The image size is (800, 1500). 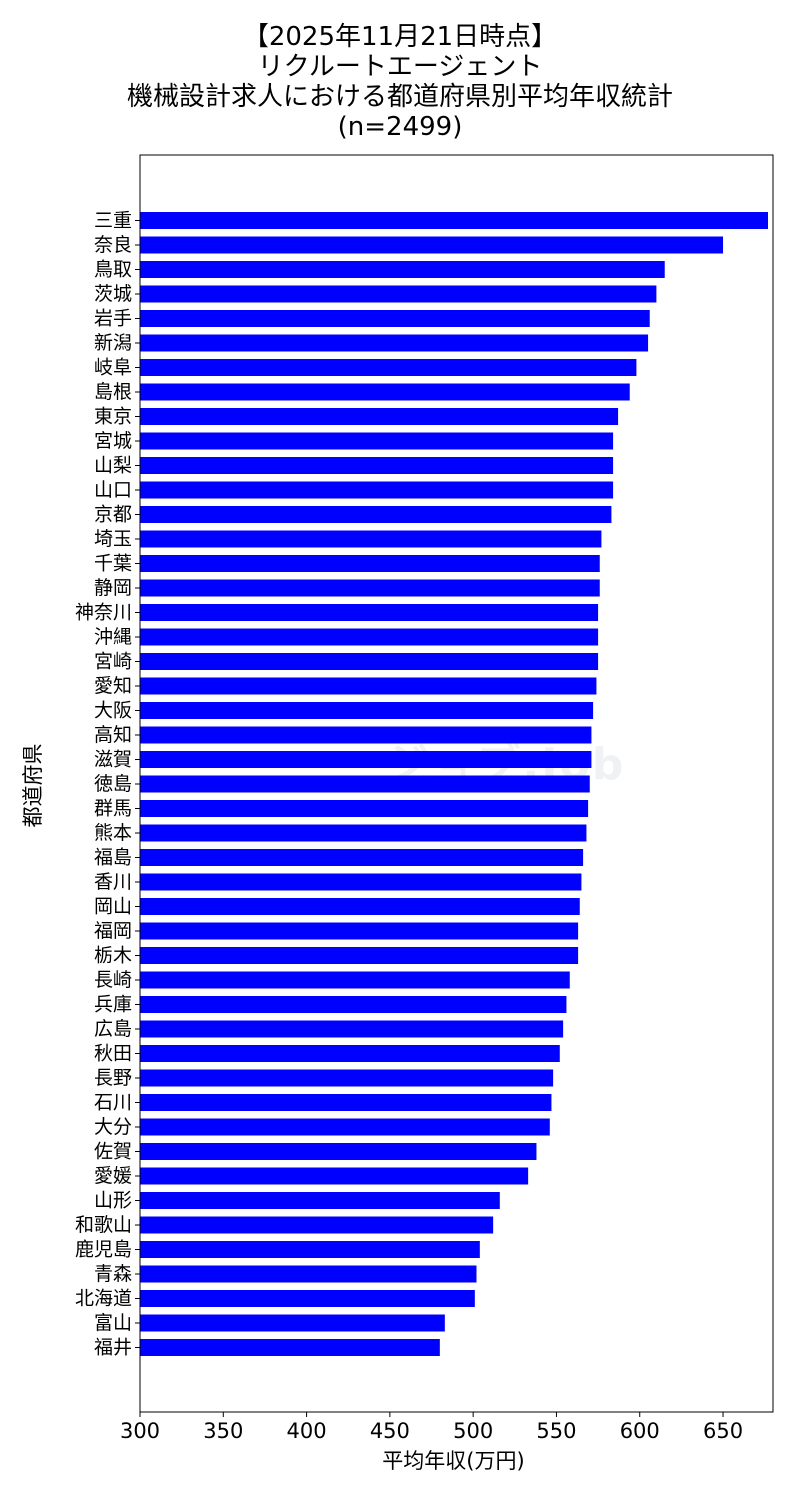 I want to click on y-tick-label-38: 大分, so click(x=113, y=1127).